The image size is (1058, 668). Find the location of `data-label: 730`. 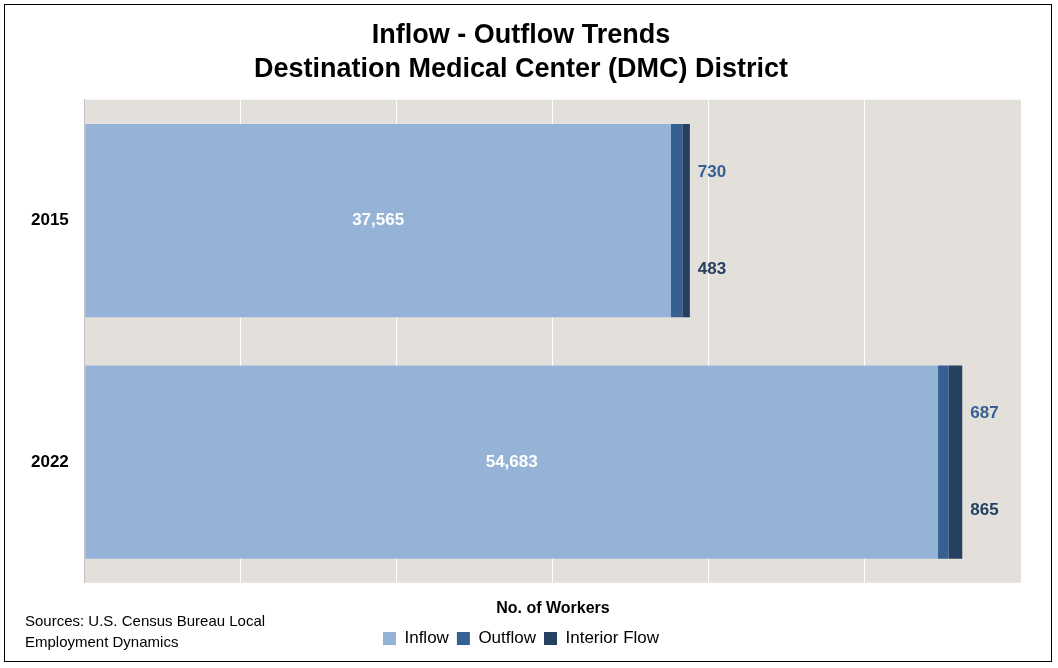

data-label: 730 is located at coordinates (712, 171).